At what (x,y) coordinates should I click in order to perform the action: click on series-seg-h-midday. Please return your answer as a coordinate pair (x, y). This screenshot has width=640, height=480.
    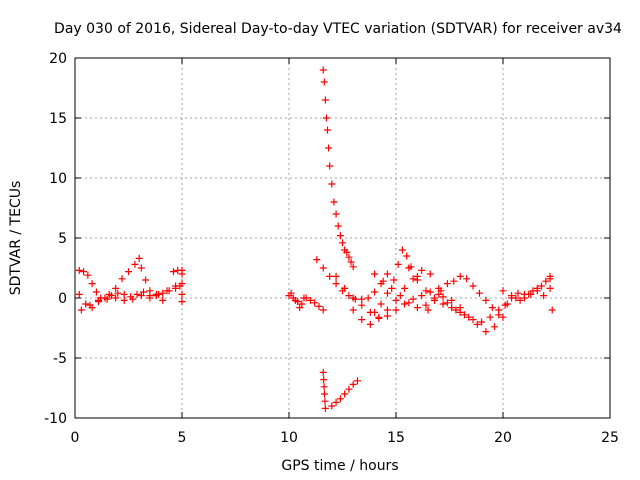
    Looking at the image, I should click on (352, 279).